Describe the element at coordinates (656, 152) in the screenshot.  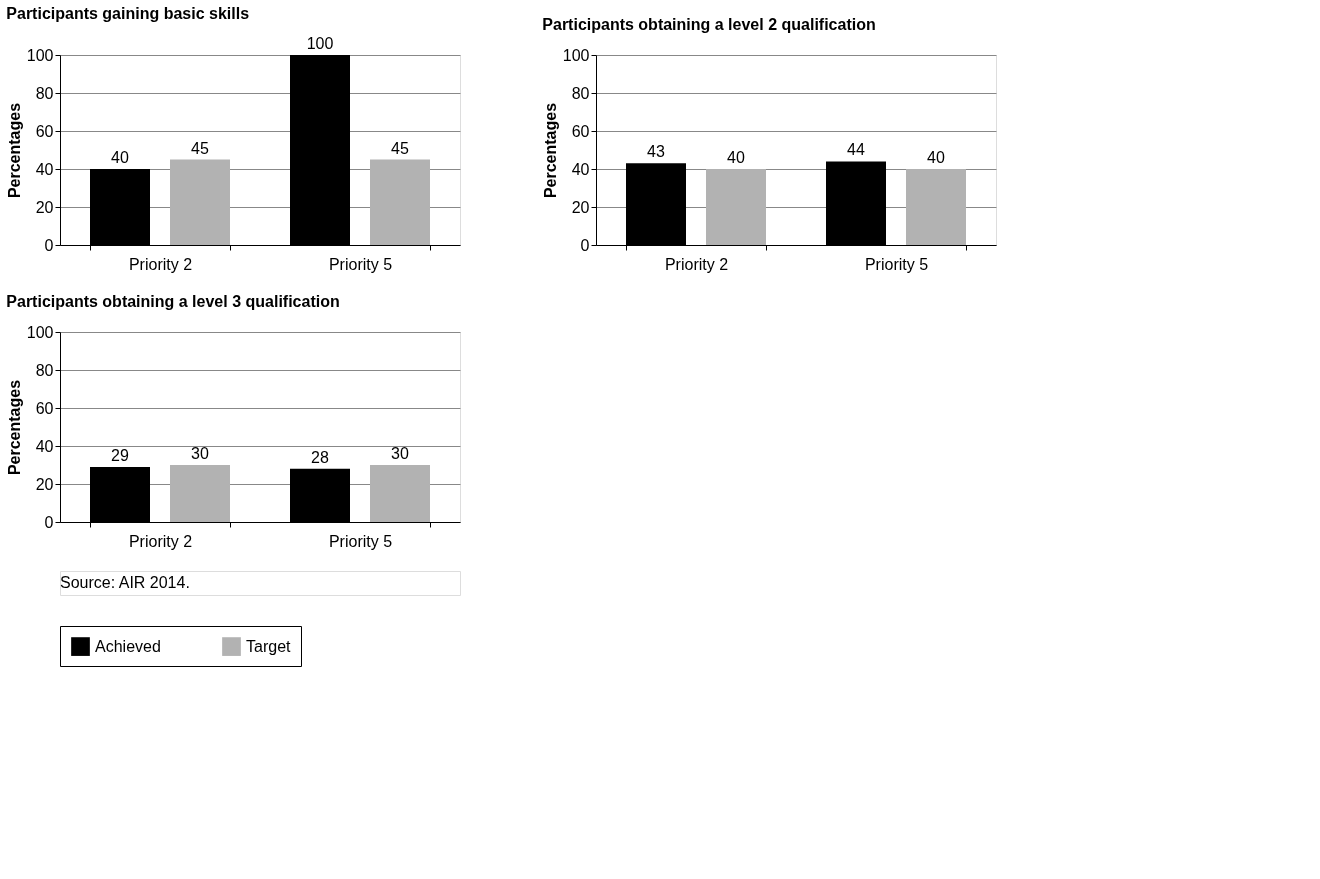
I see `data-label: 43` at that location.